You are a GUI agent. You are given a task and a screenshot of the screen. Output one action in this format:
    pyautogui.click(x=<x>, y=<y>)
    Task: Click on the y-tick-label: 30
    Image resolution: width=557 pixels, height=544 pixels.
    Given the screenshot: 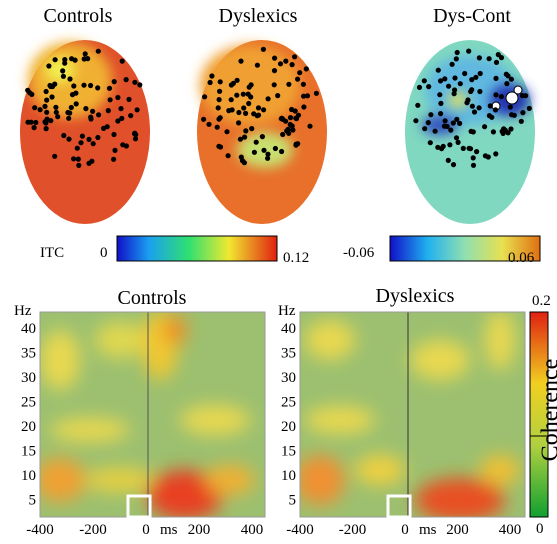 What is the action you would take?
    pyautogui.click(x=28, y=378)
    